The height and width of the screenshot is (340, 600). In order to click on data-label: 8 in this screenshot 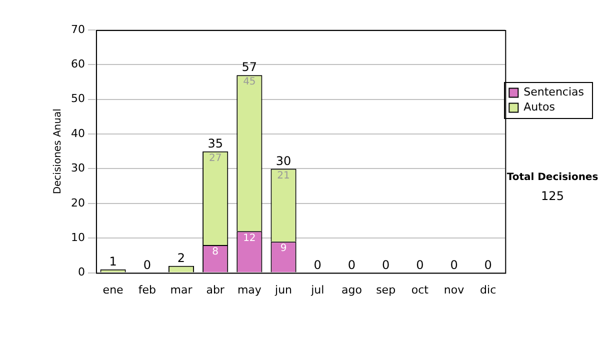, I will do `click(215, 252)`.